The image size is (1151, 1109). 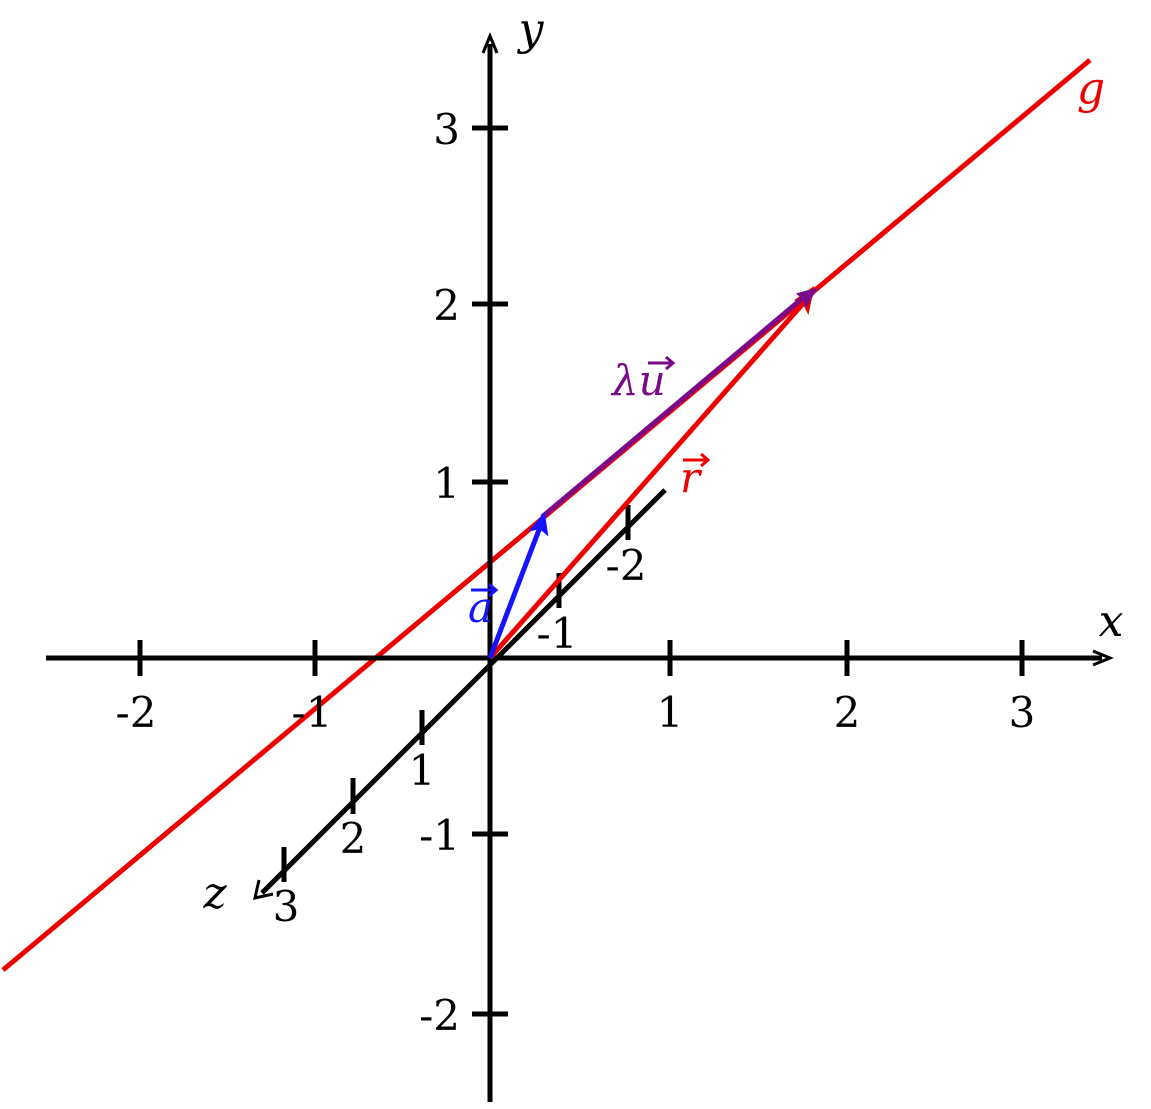 What do you see at coordinates (1103, 658) in the screenshot?
I see `x-axis-arrowhead` at bounding box center [1103, 658].